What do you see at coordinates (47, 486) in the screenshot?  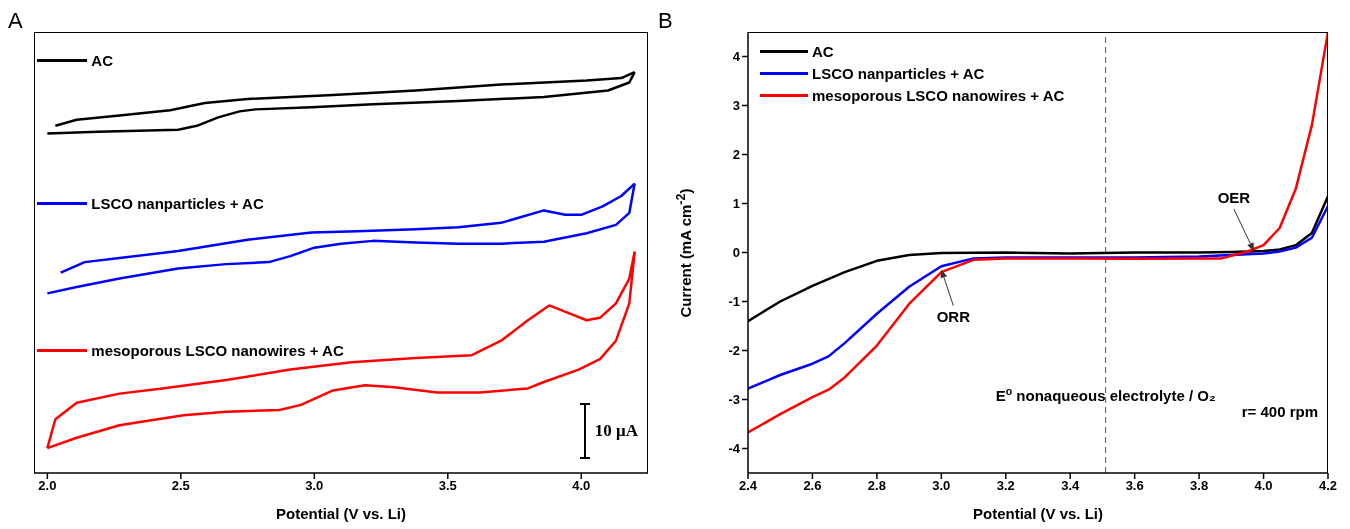 I see `x-tick-label: 2.0` at bounding box center [47, 486].